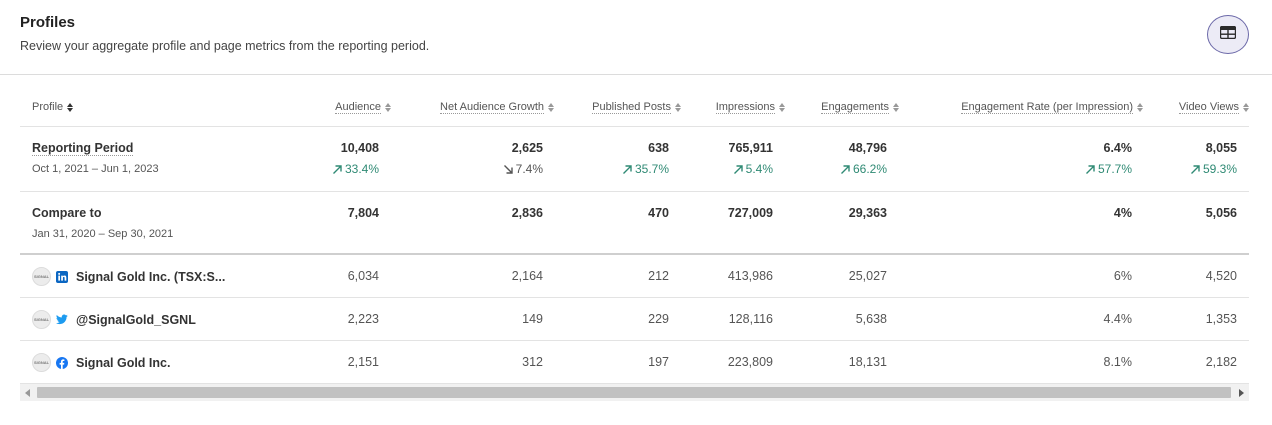 This screenshot has height=425, width=1272. Describe the element at coordinates (750, 362) in the screenshot. I see `impressions-value: 223,809` at that location.